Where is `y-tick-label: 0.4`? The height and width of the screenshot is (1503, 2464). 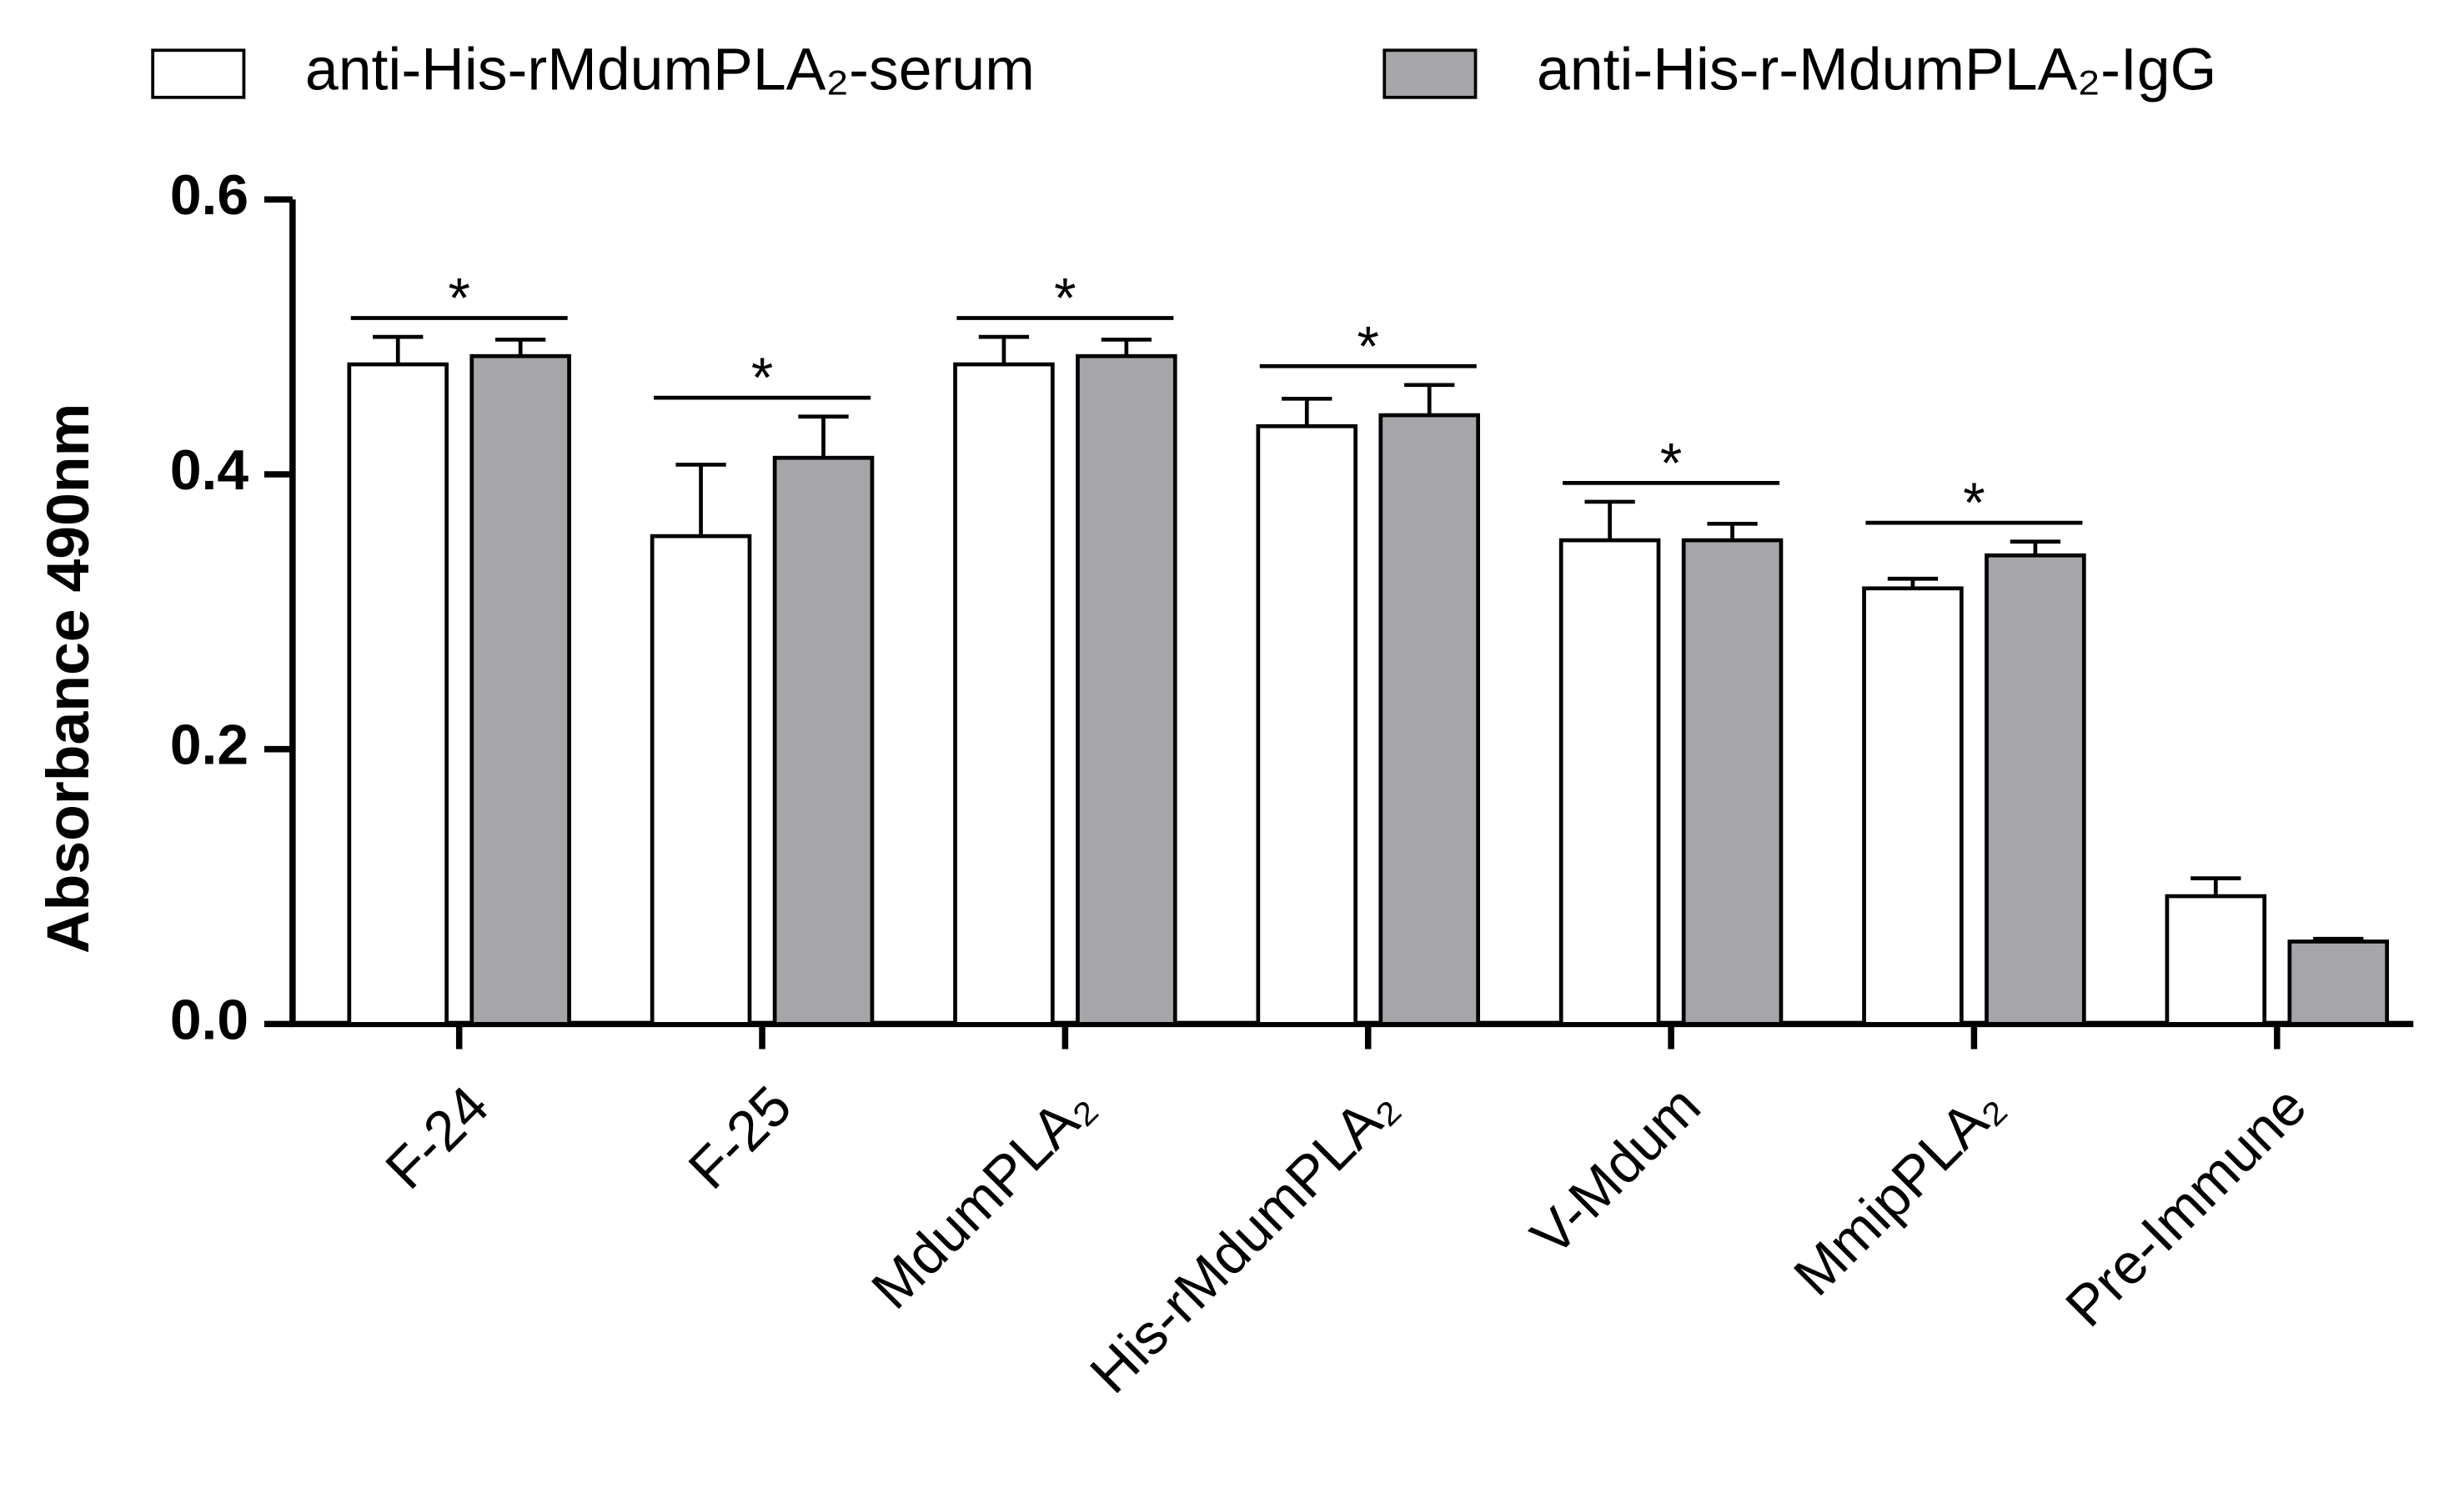
y-tick-label: 0.4 is located at coordinates (209, 470).